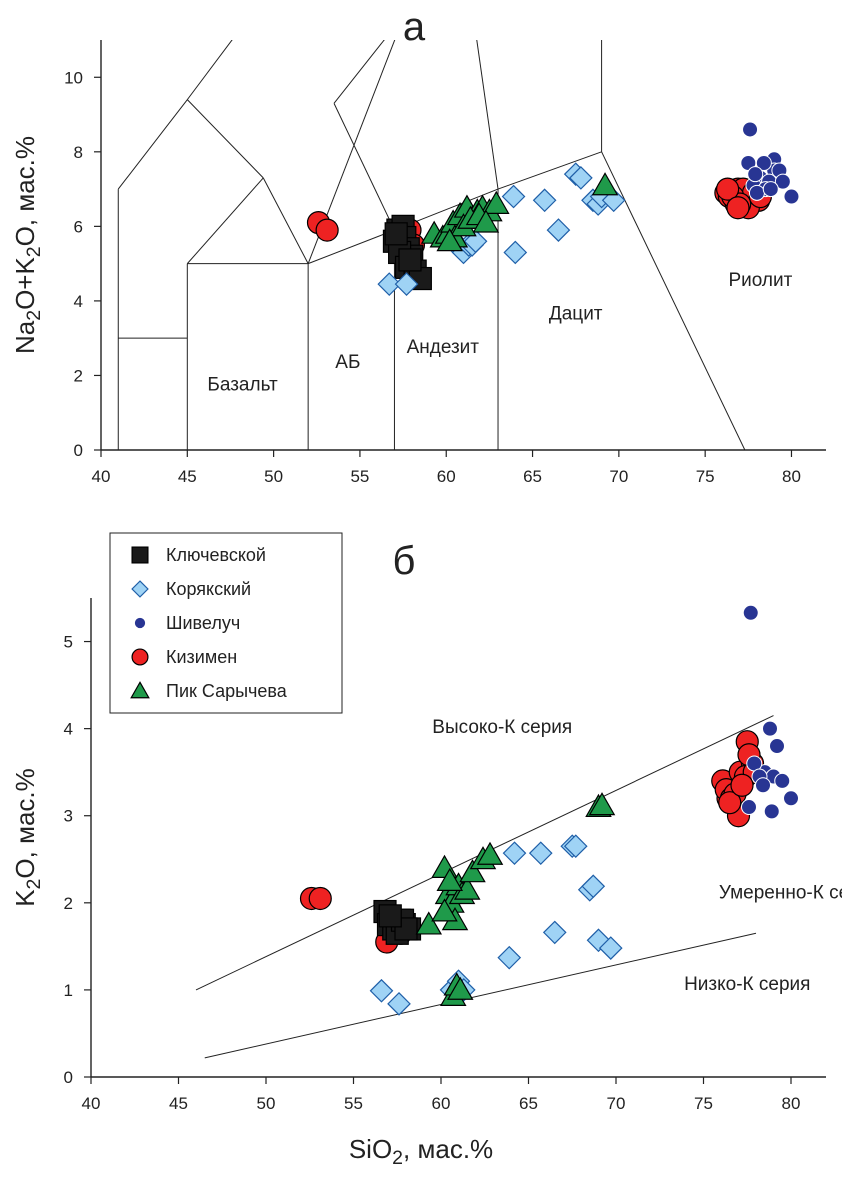 This screenshot has height=1180, width=842. I want to click on small-circle-icon, so click(140, 623).